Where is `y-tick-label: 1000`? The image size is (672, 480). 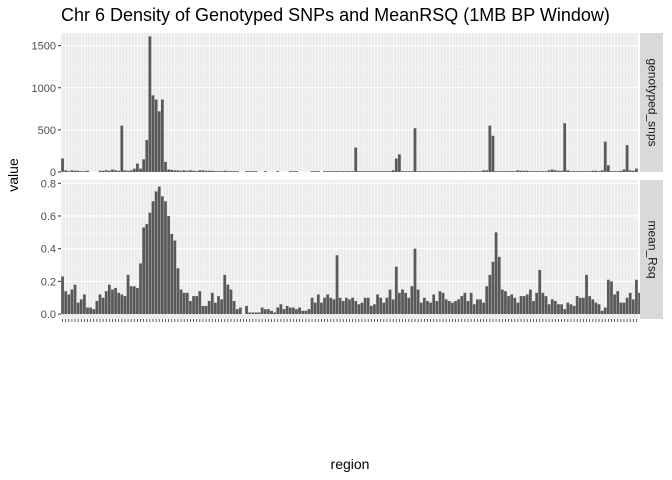
y-tick-label: 1000 is located at coordinates (44, 89).